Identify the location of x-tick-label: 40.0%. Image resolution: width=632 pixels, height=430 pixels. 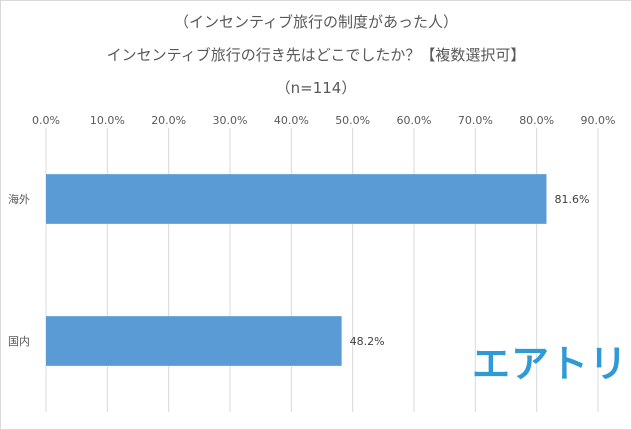
(291, 120).